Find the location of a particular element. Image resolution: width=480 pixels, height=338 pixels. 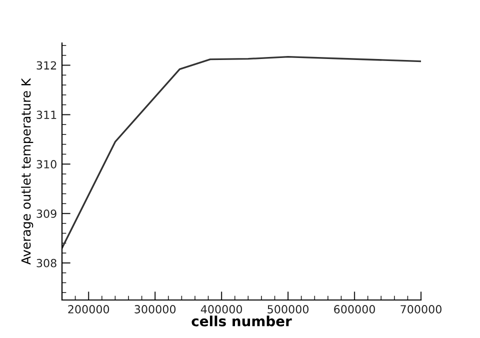

y-tick-label: 311 is located at coordinates (46, 115).